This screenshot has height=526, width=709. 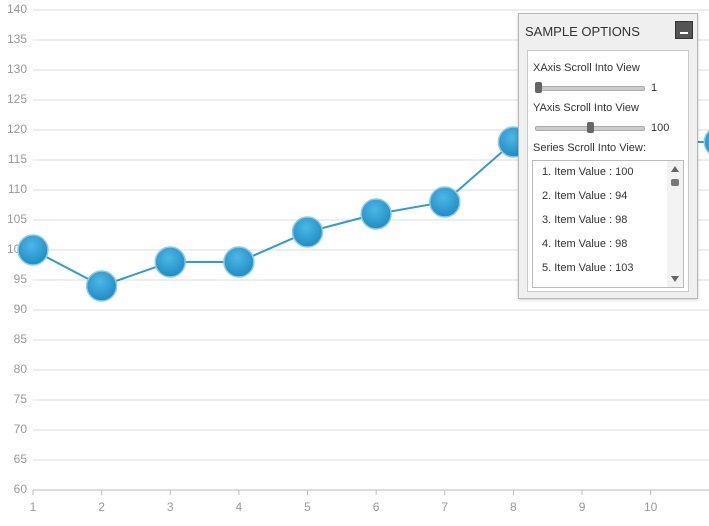 I want to click on scrollbar, so click(x=675, y=224).